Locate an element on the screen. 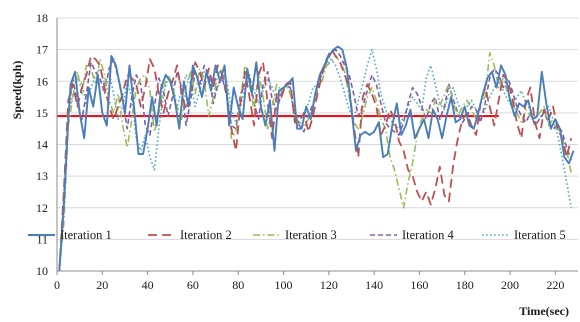  y-tick-label-16: 16 is located at coordinates (42, 81).